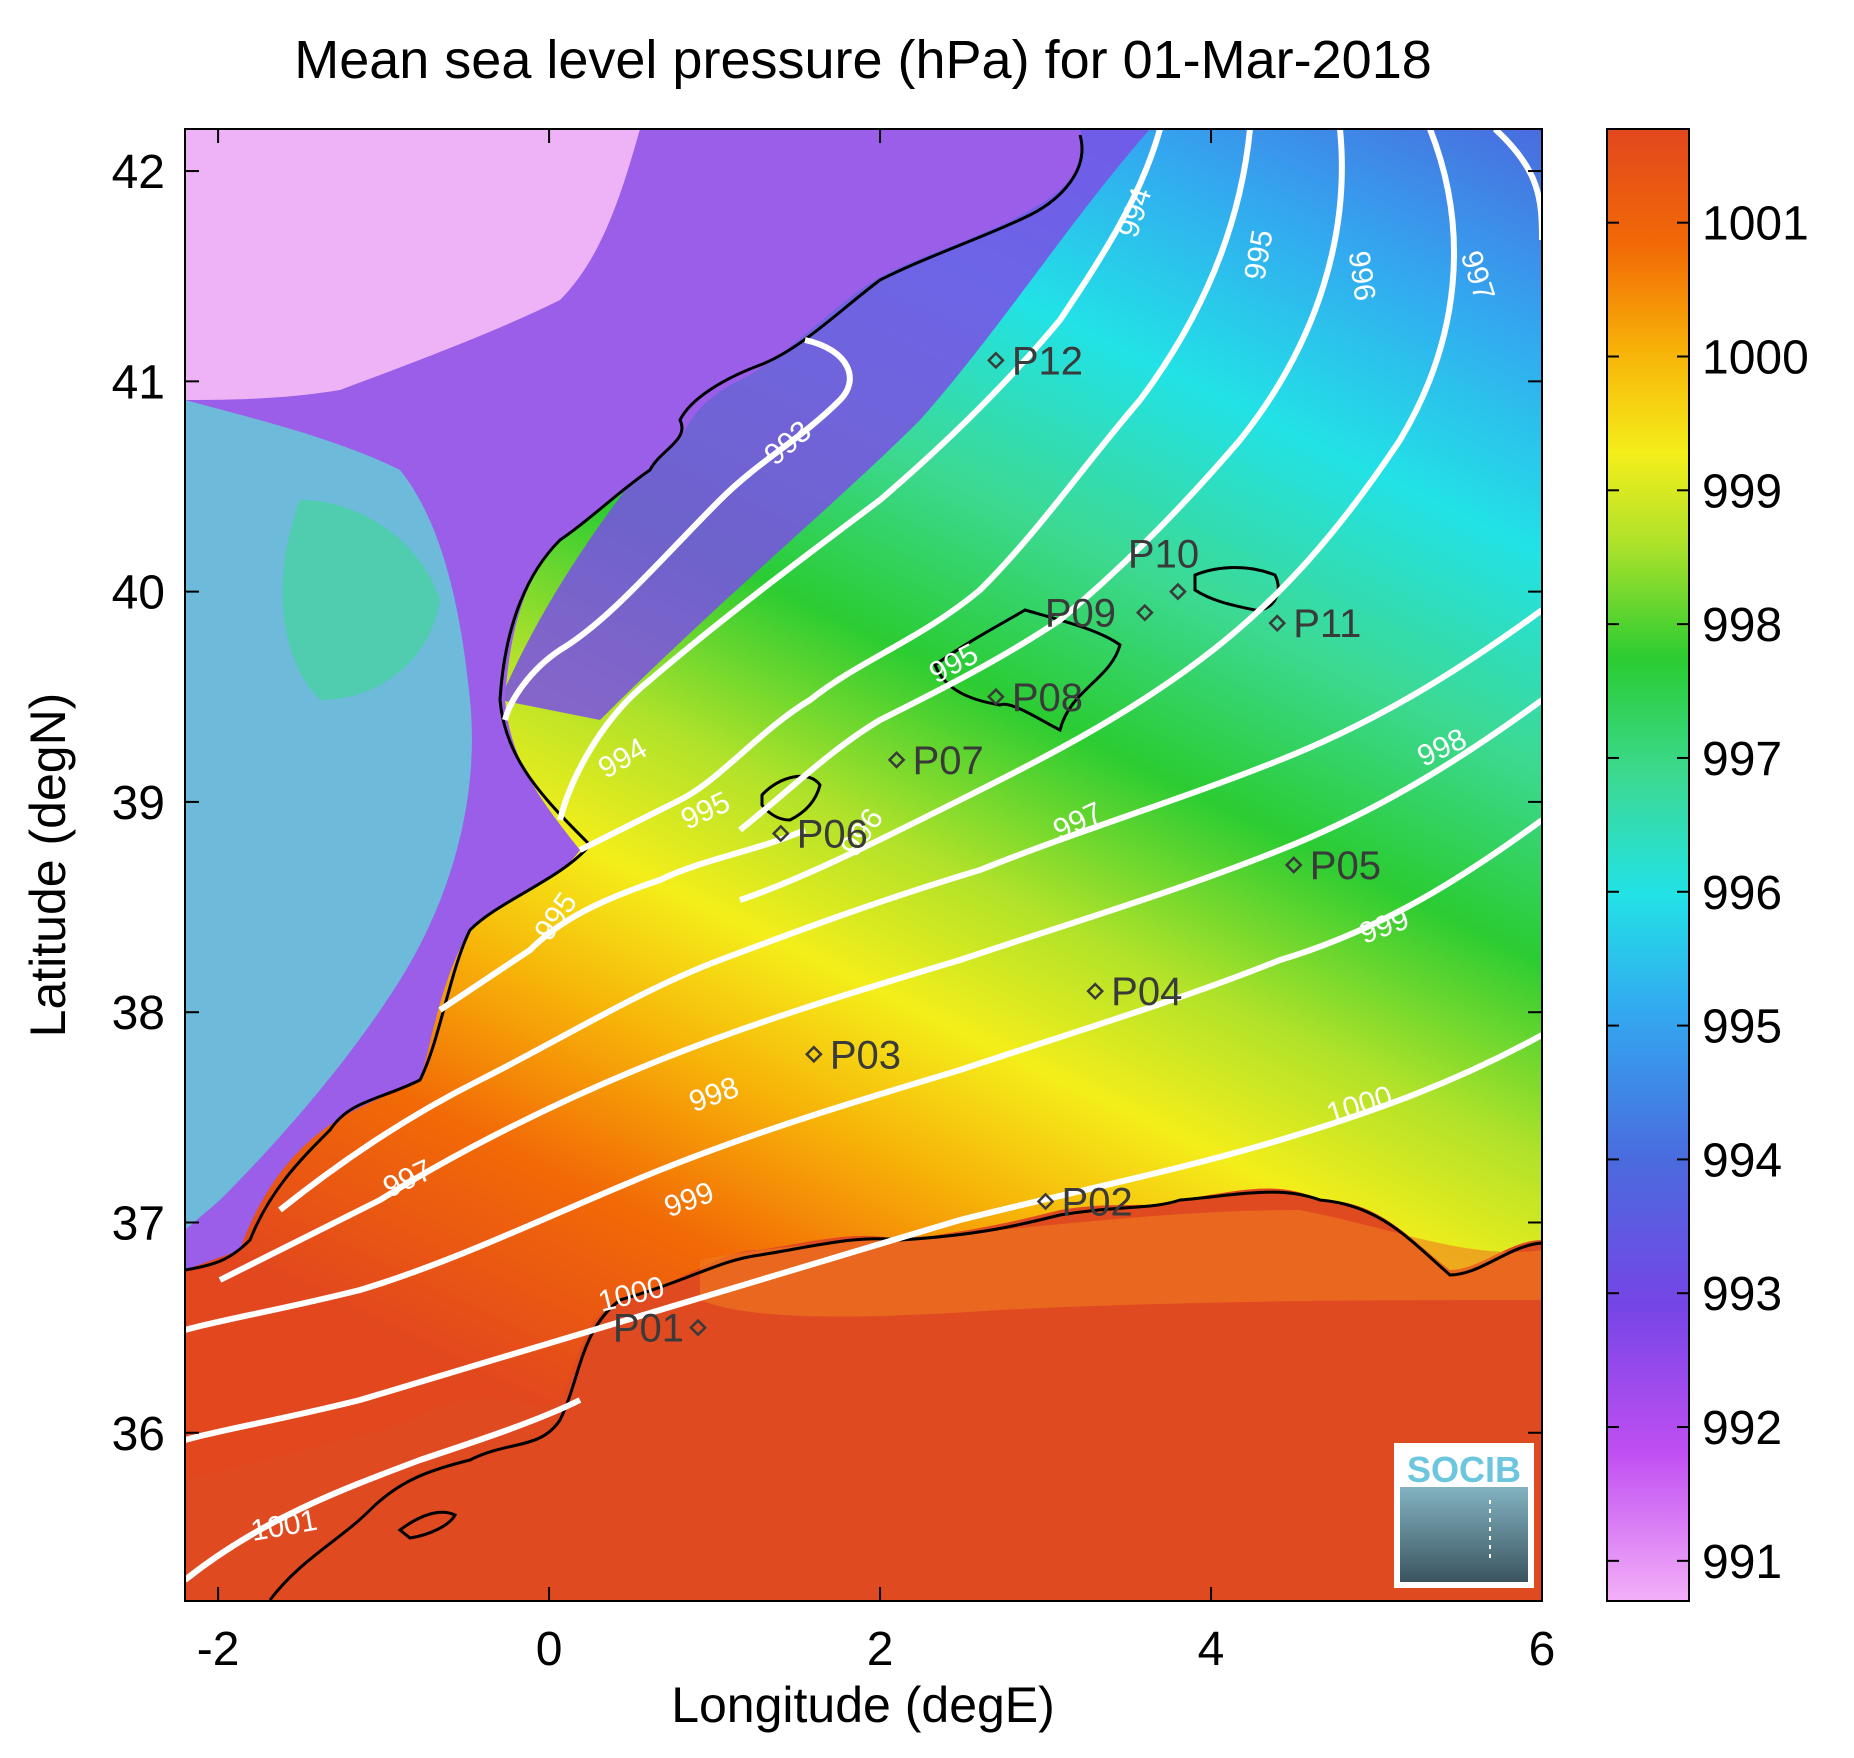 The height and width of the screenshot is (1758, 1854). What do you see at coordinates (1362, 276) in the screenshot?
I see `contour-label: 996` at bounding box center [1362, 276].